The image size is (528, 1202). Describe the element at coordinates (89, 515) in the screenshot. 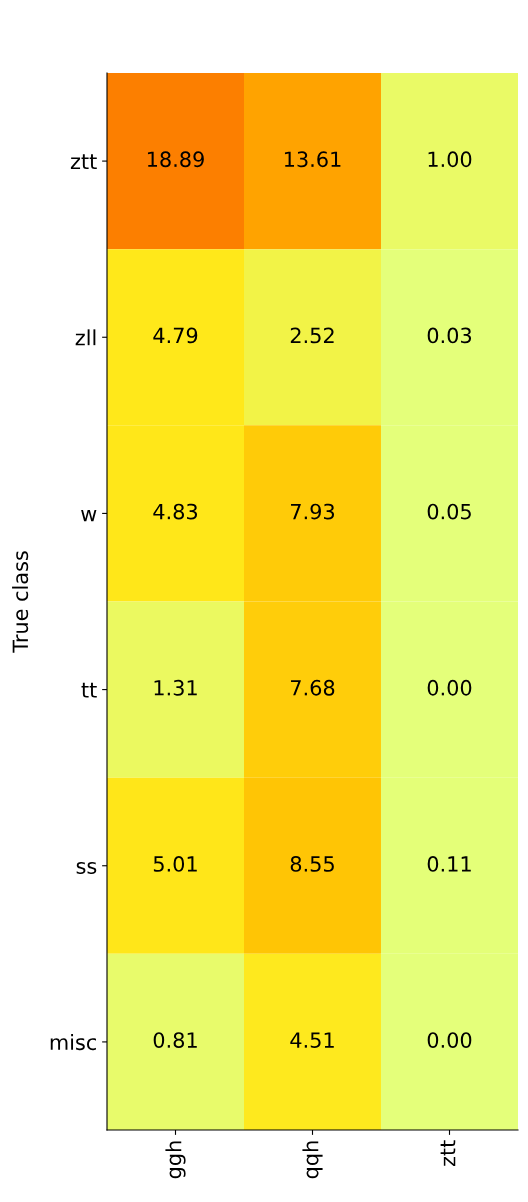

I see `y-tick-label: w` at that location.